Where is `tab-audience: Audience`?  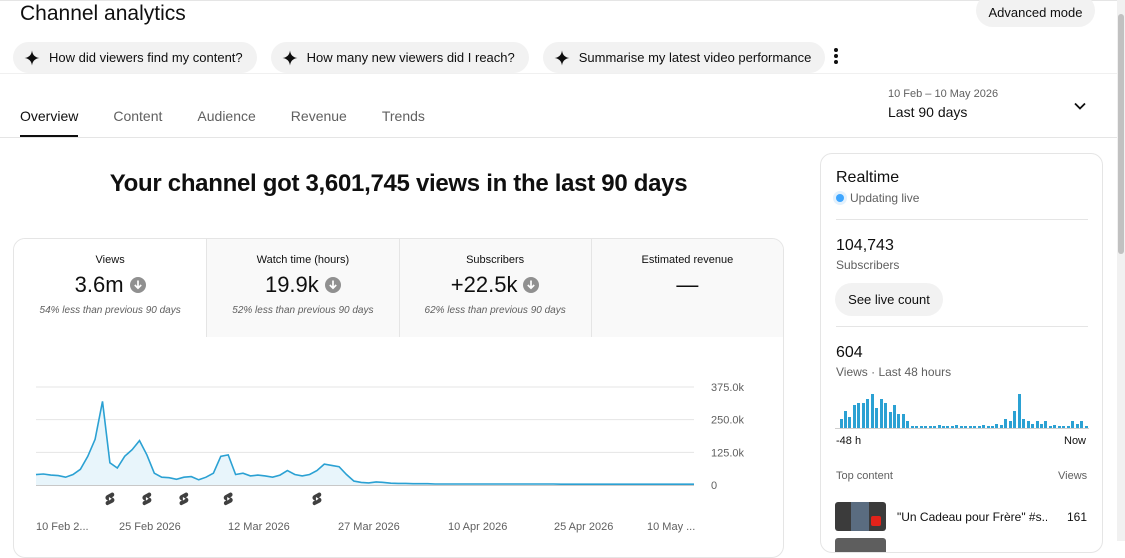
tab-audience: Audience is located at coordinates (226, 116).